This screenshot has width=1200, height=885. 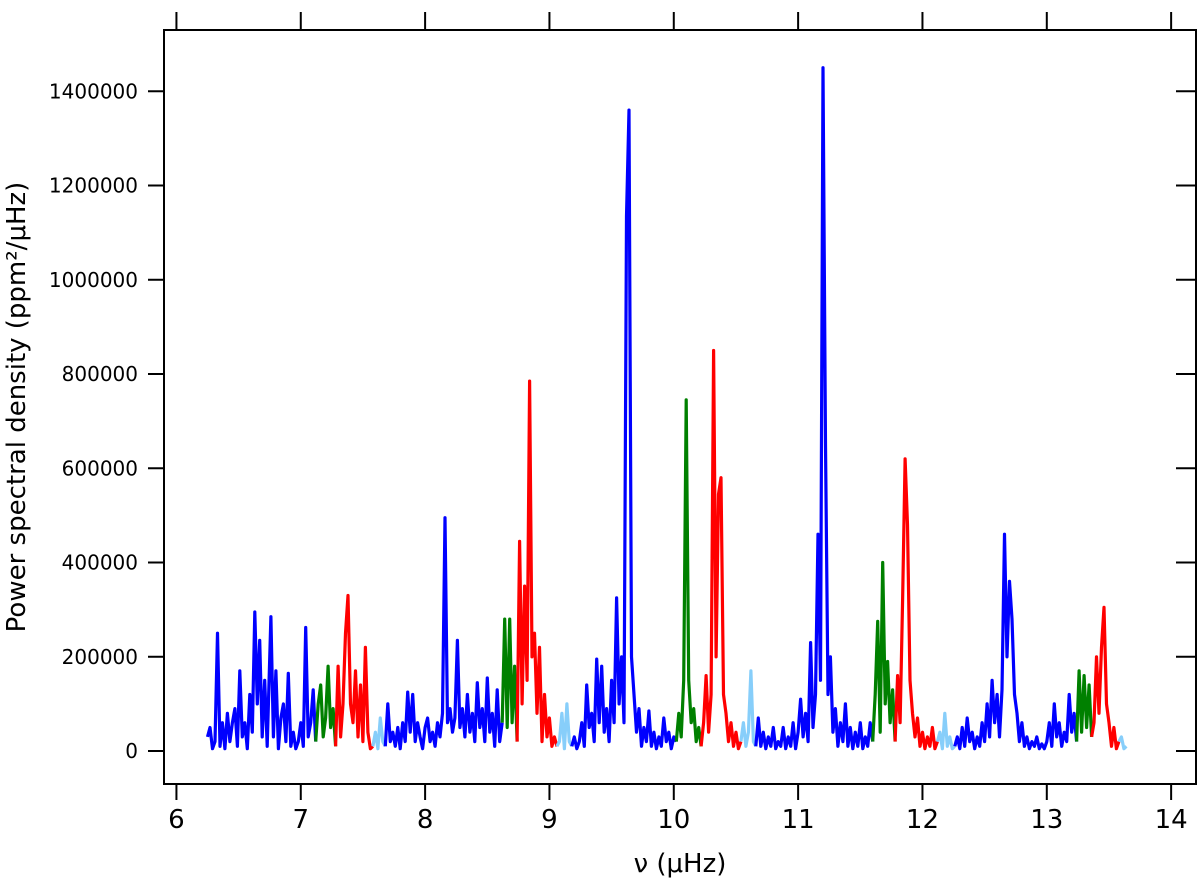 I want to click on y-tick-label: 0, so click(x=131, y=751).